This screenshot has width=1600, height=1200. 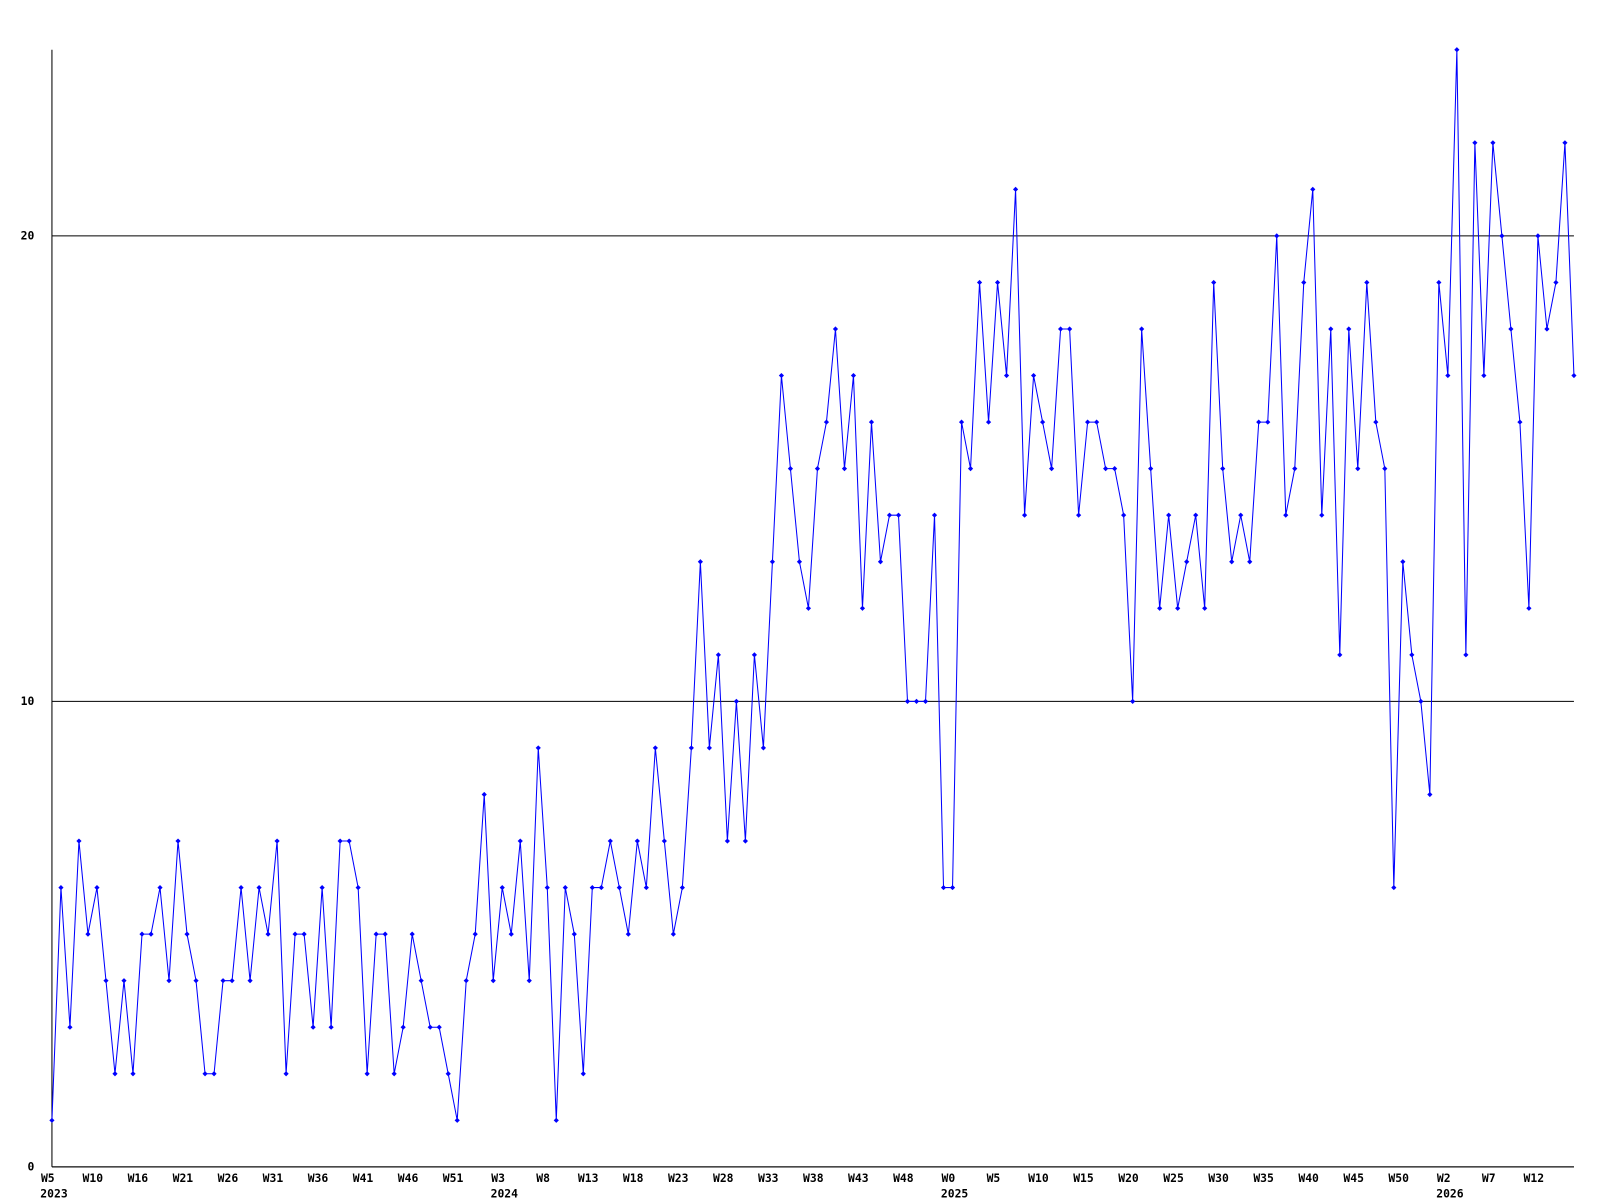 I want to click on x-tick-label: W40, so click(x=1308, y=1178).